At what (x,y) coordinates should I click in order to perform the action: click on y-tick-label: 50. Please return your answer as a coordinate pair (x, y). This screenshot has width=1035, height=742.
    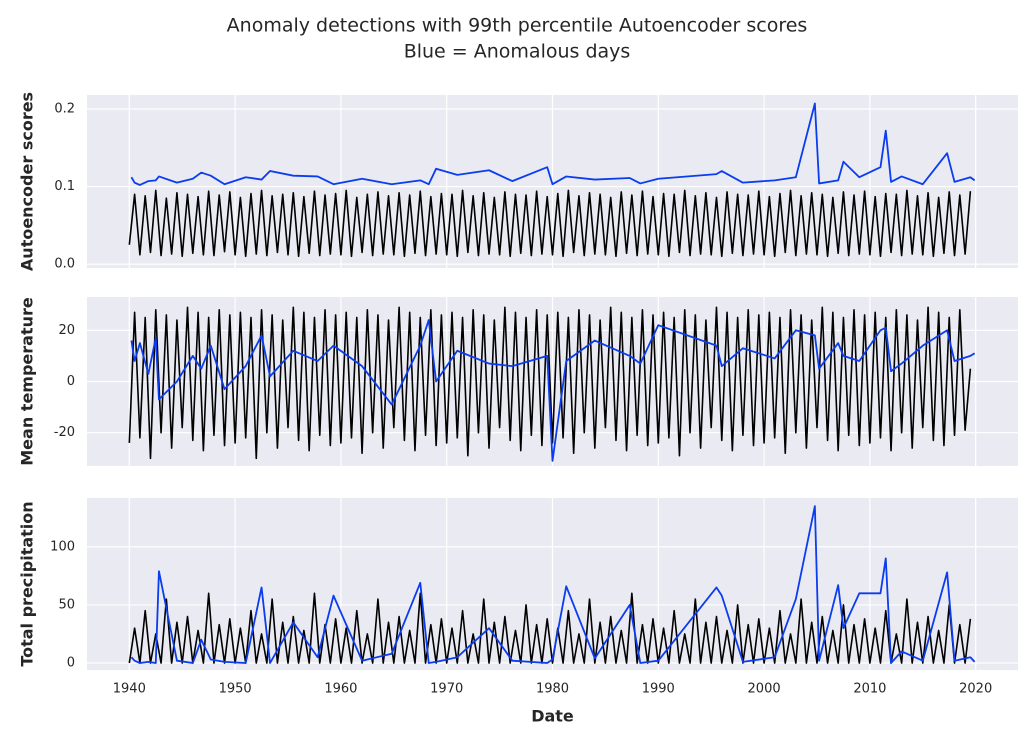
    Looking at the image, I should click on (66, 604).